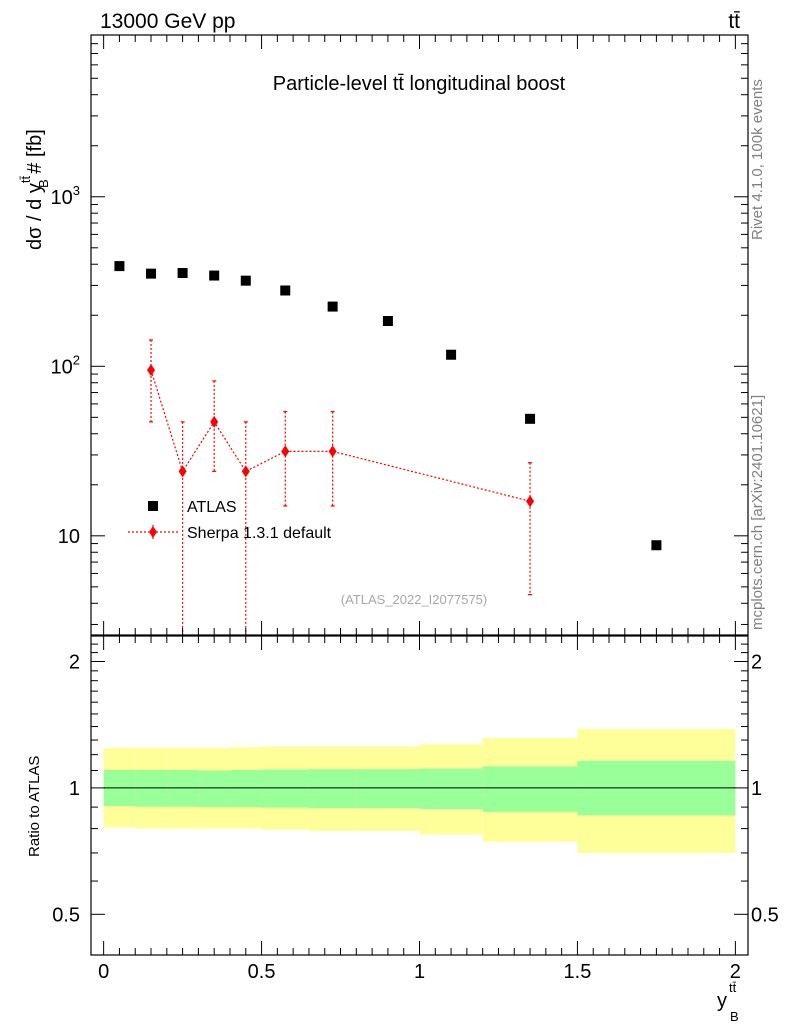 The width and height of the screenshot is (786, 1024). What do you see at coordinates (733, 987) in the screenshot?
I see `x-label-superscript-tt: tt̄` at bounding box center [733, 987].